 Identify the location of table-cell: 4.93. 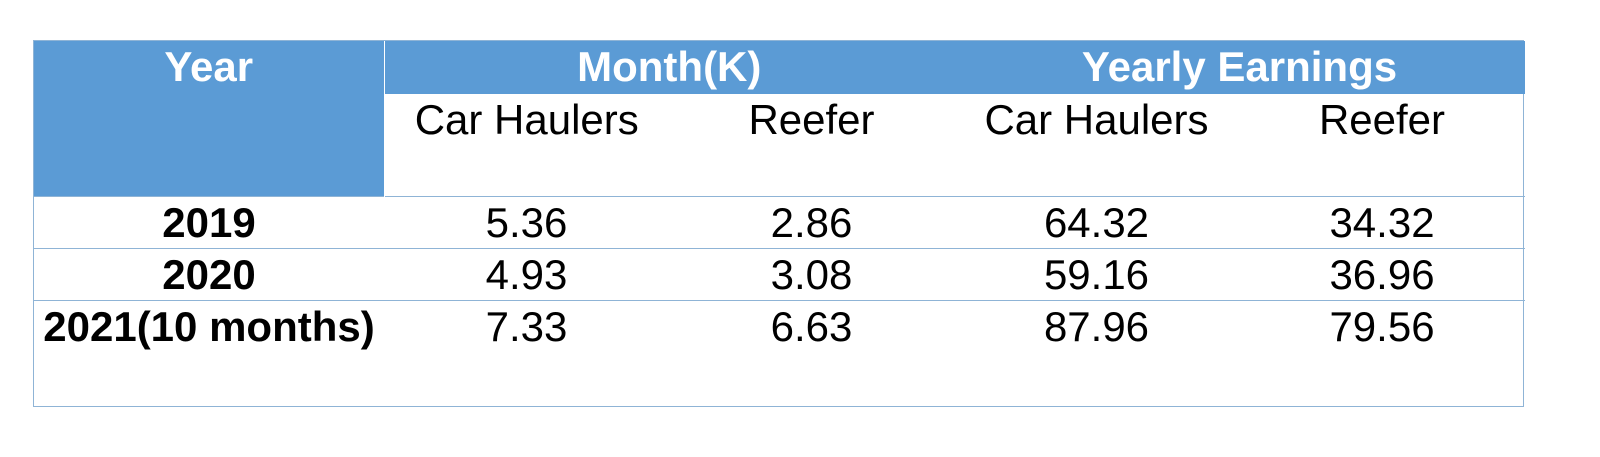
(526, 274).